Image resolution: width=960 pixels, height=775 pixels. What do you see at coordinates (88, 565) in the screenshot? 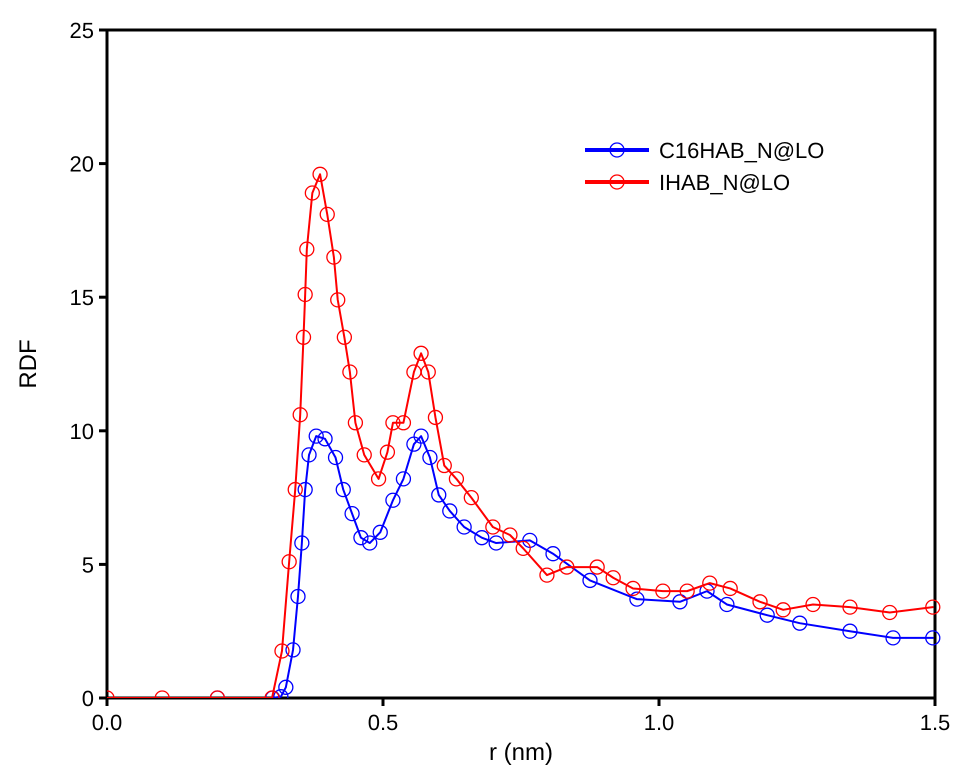
I see `y-tick-label: 5` at bounding box center [88, 565].